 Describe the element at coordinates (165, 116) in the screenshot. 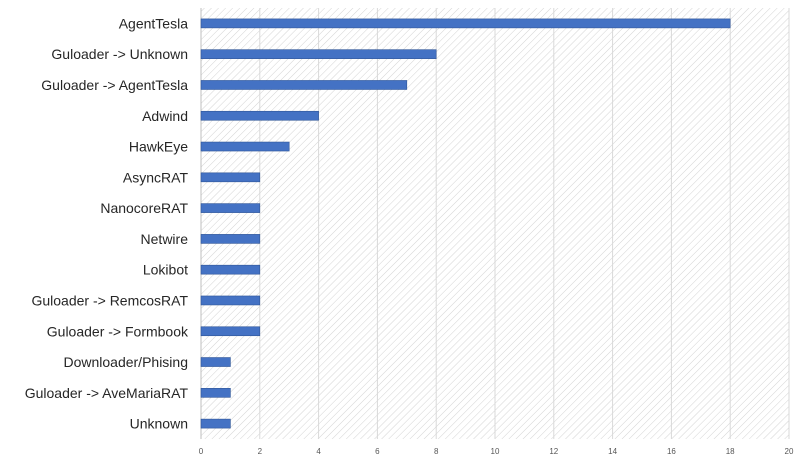

I see `category-label: Adwind` at that location.